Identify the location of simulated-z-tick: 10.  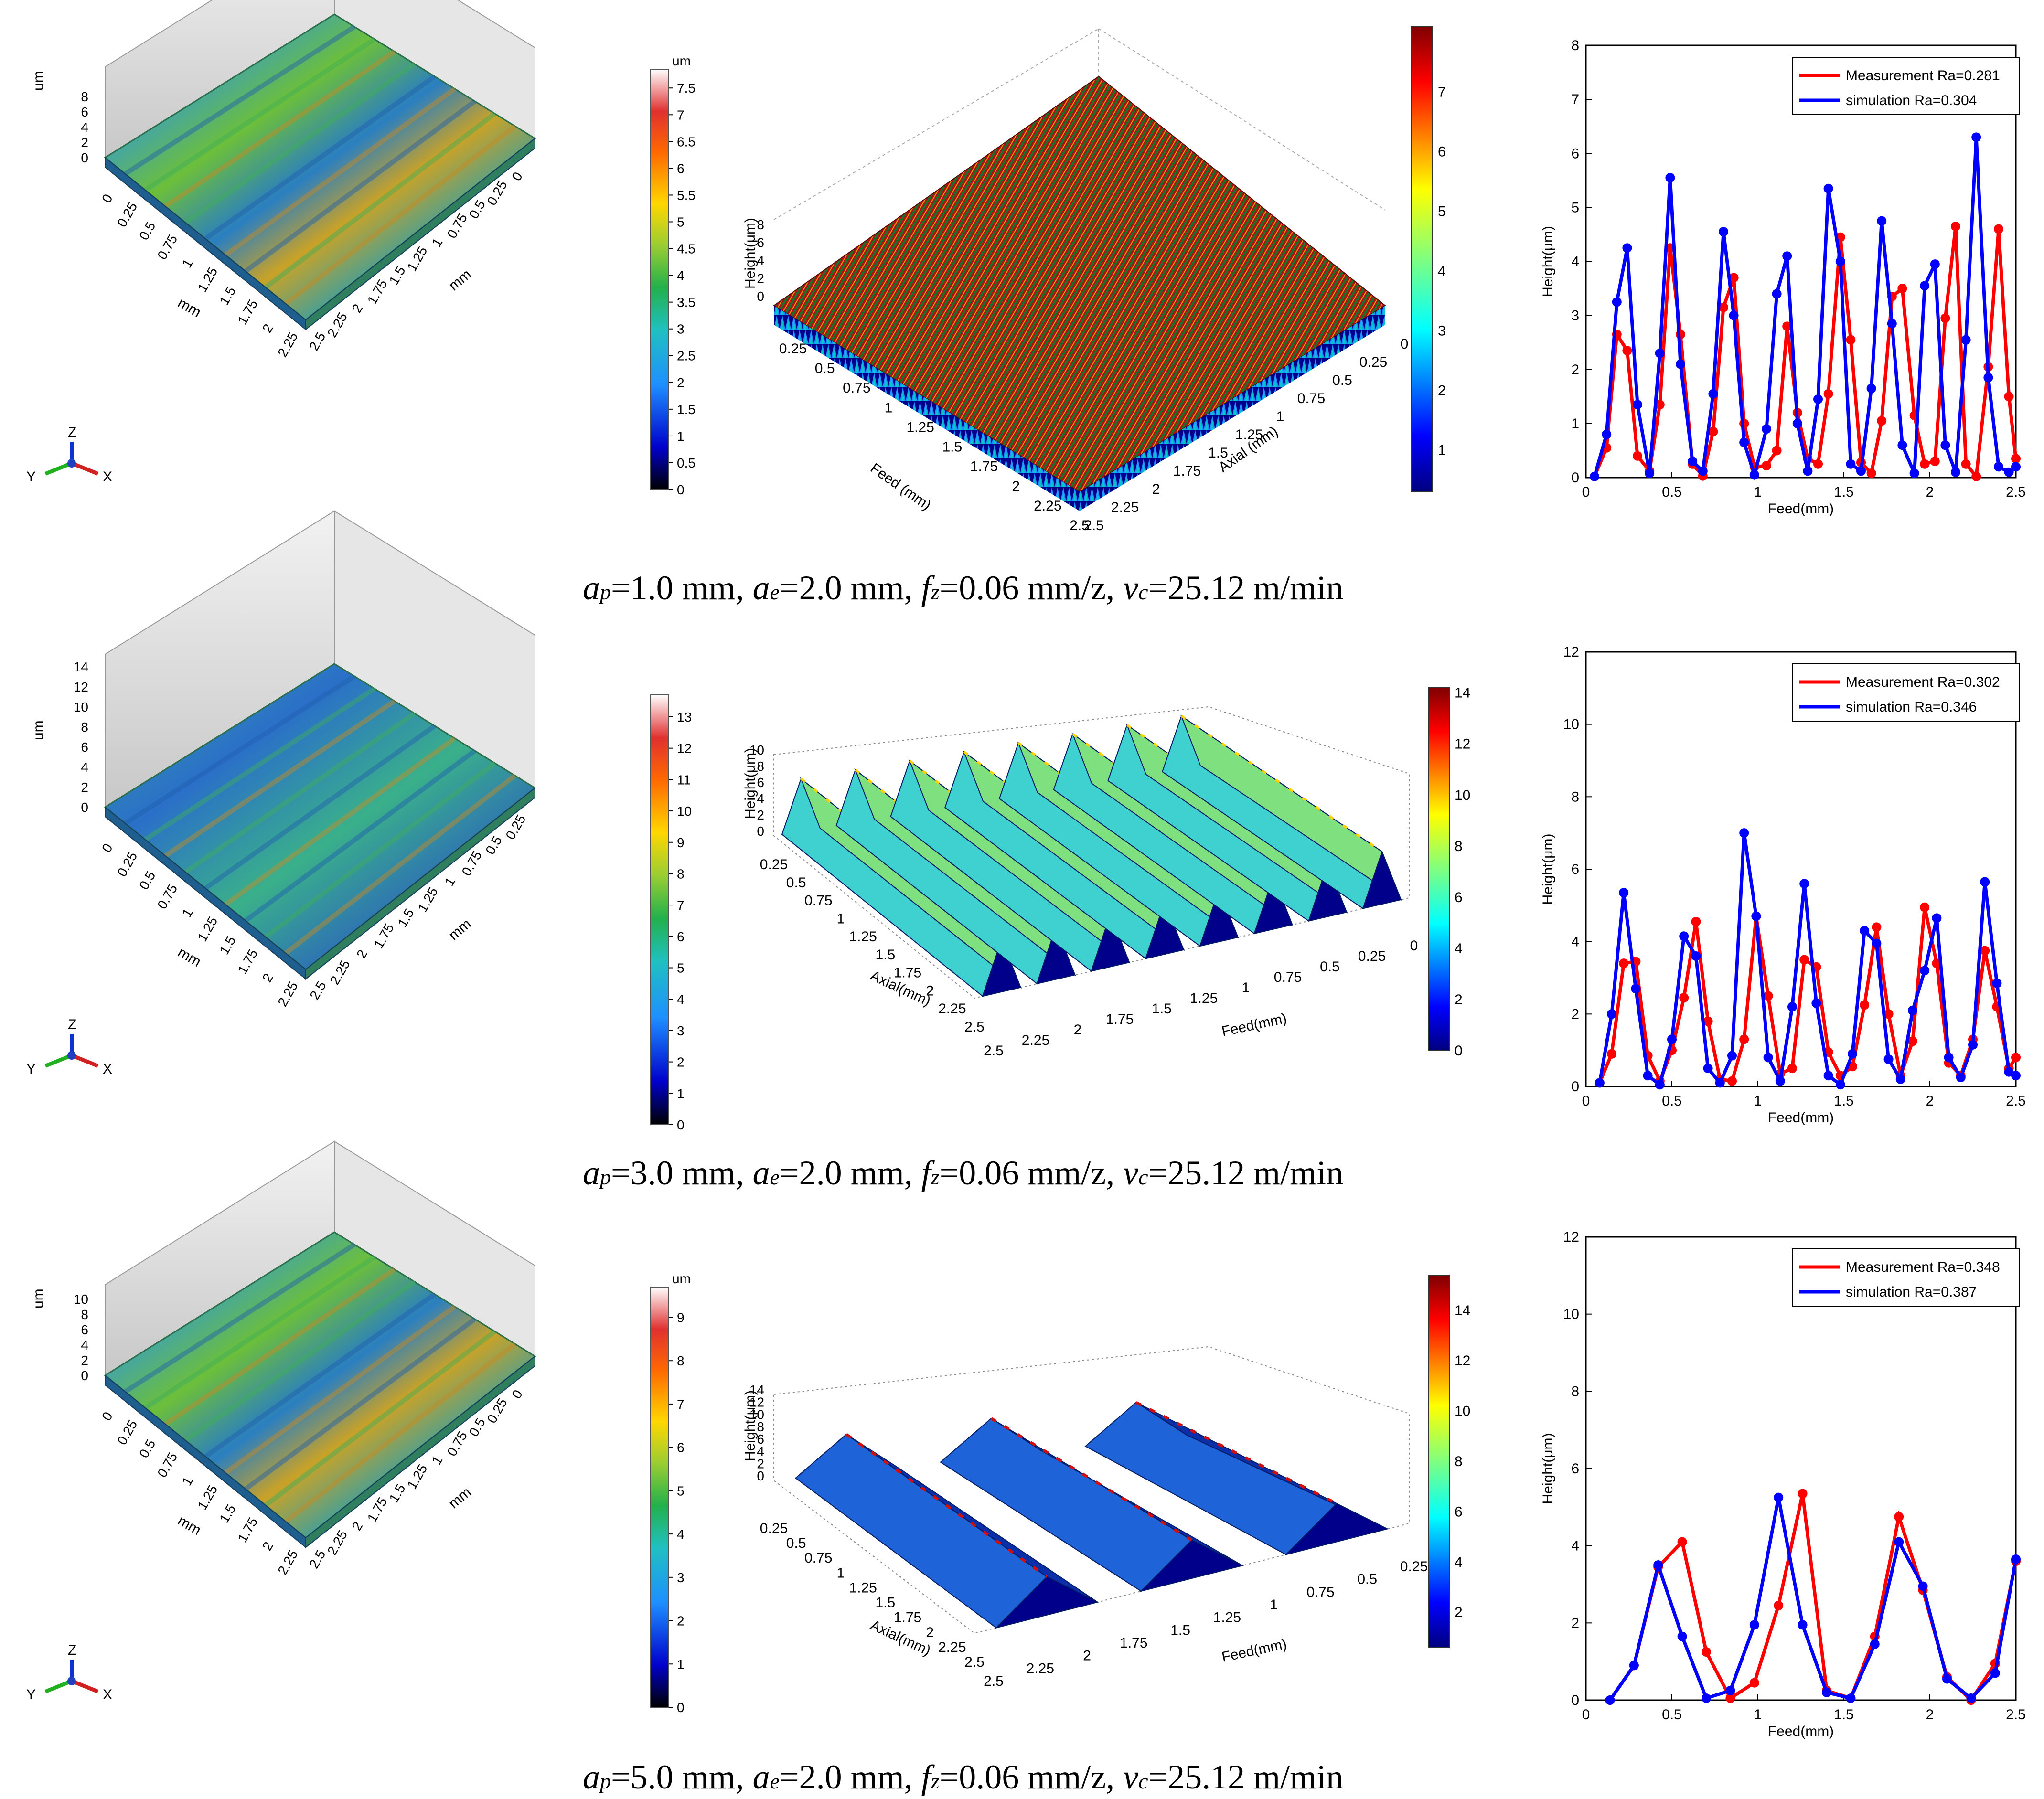
(756, 750).